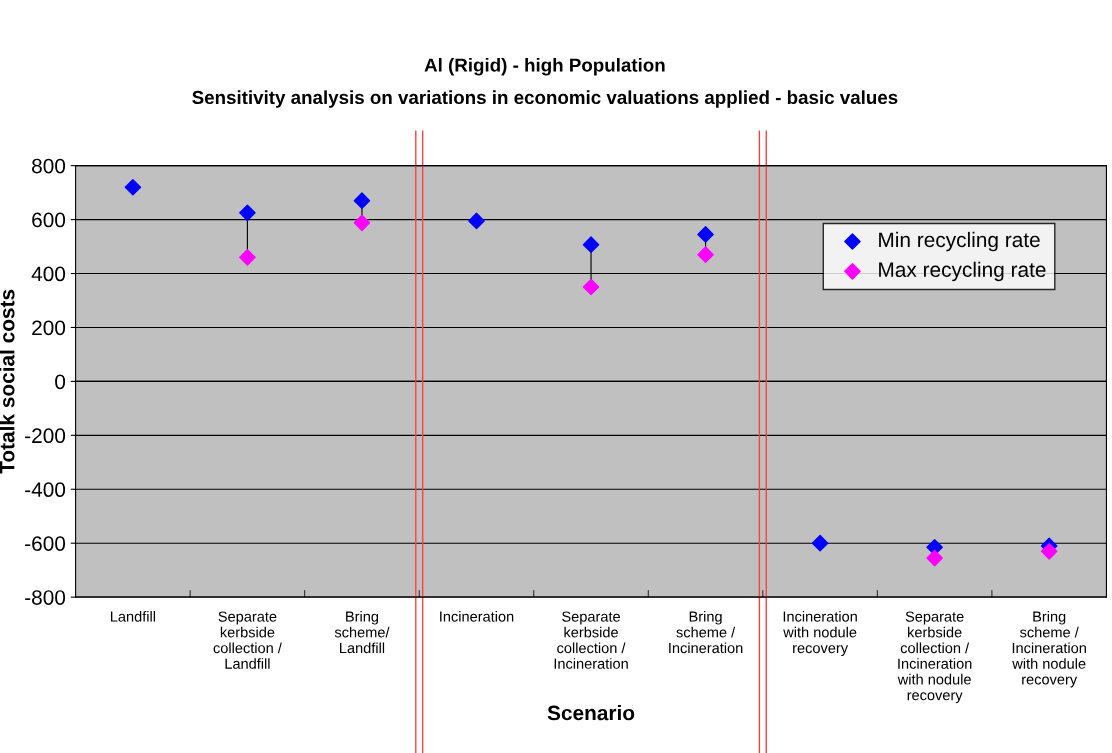 This screenshot has height=753, width=1112. Describe the element at coordinates (820, 634) in the screenshot. I see `x-tick-label: Incineration with nodule recovery` at that location.